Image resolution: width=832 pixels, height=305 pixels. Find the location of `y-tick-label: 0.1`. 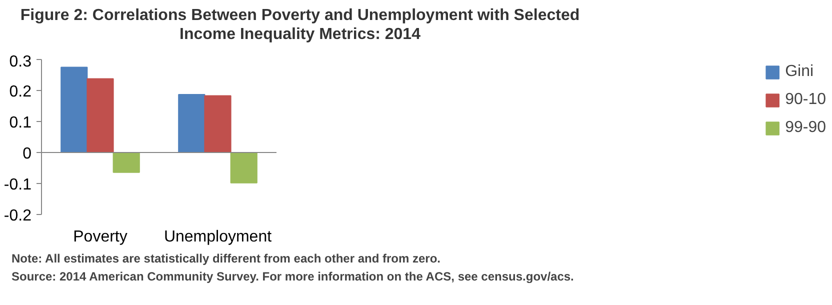

y-tick-label: 0.1 is located at coordinates (20, 123).